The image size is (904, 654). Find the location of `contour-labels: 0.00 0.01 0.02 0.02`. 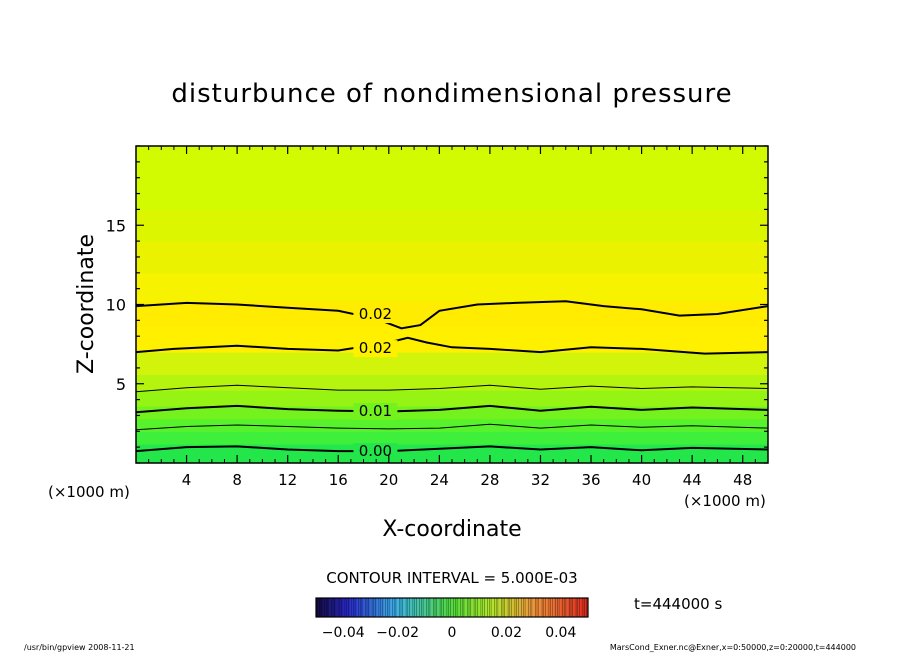

contour-labels: 0.00 0.01 0.02 0.02 is located at coordinates (375, 383).